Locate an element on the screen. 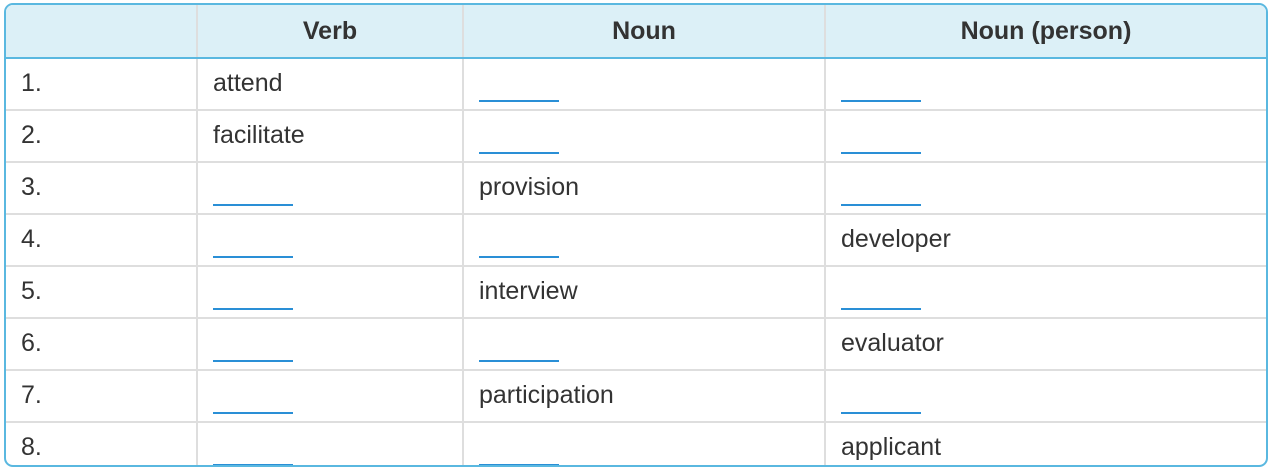 This screenshot has width=1272, height=471. noun-person-cell-text: developer is located at coordinates (896, 239).